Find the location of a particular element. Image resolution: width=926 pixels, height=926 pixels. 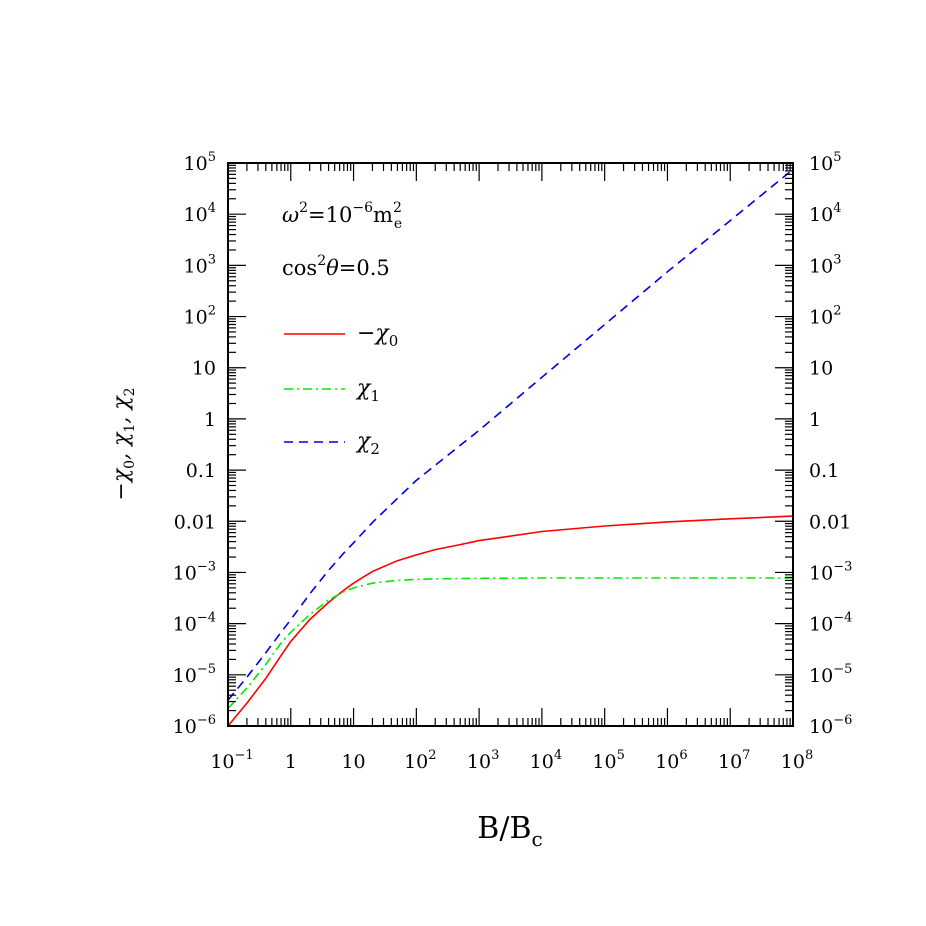

y-tick-label-right: 10² is located at coordinates (825, 316).